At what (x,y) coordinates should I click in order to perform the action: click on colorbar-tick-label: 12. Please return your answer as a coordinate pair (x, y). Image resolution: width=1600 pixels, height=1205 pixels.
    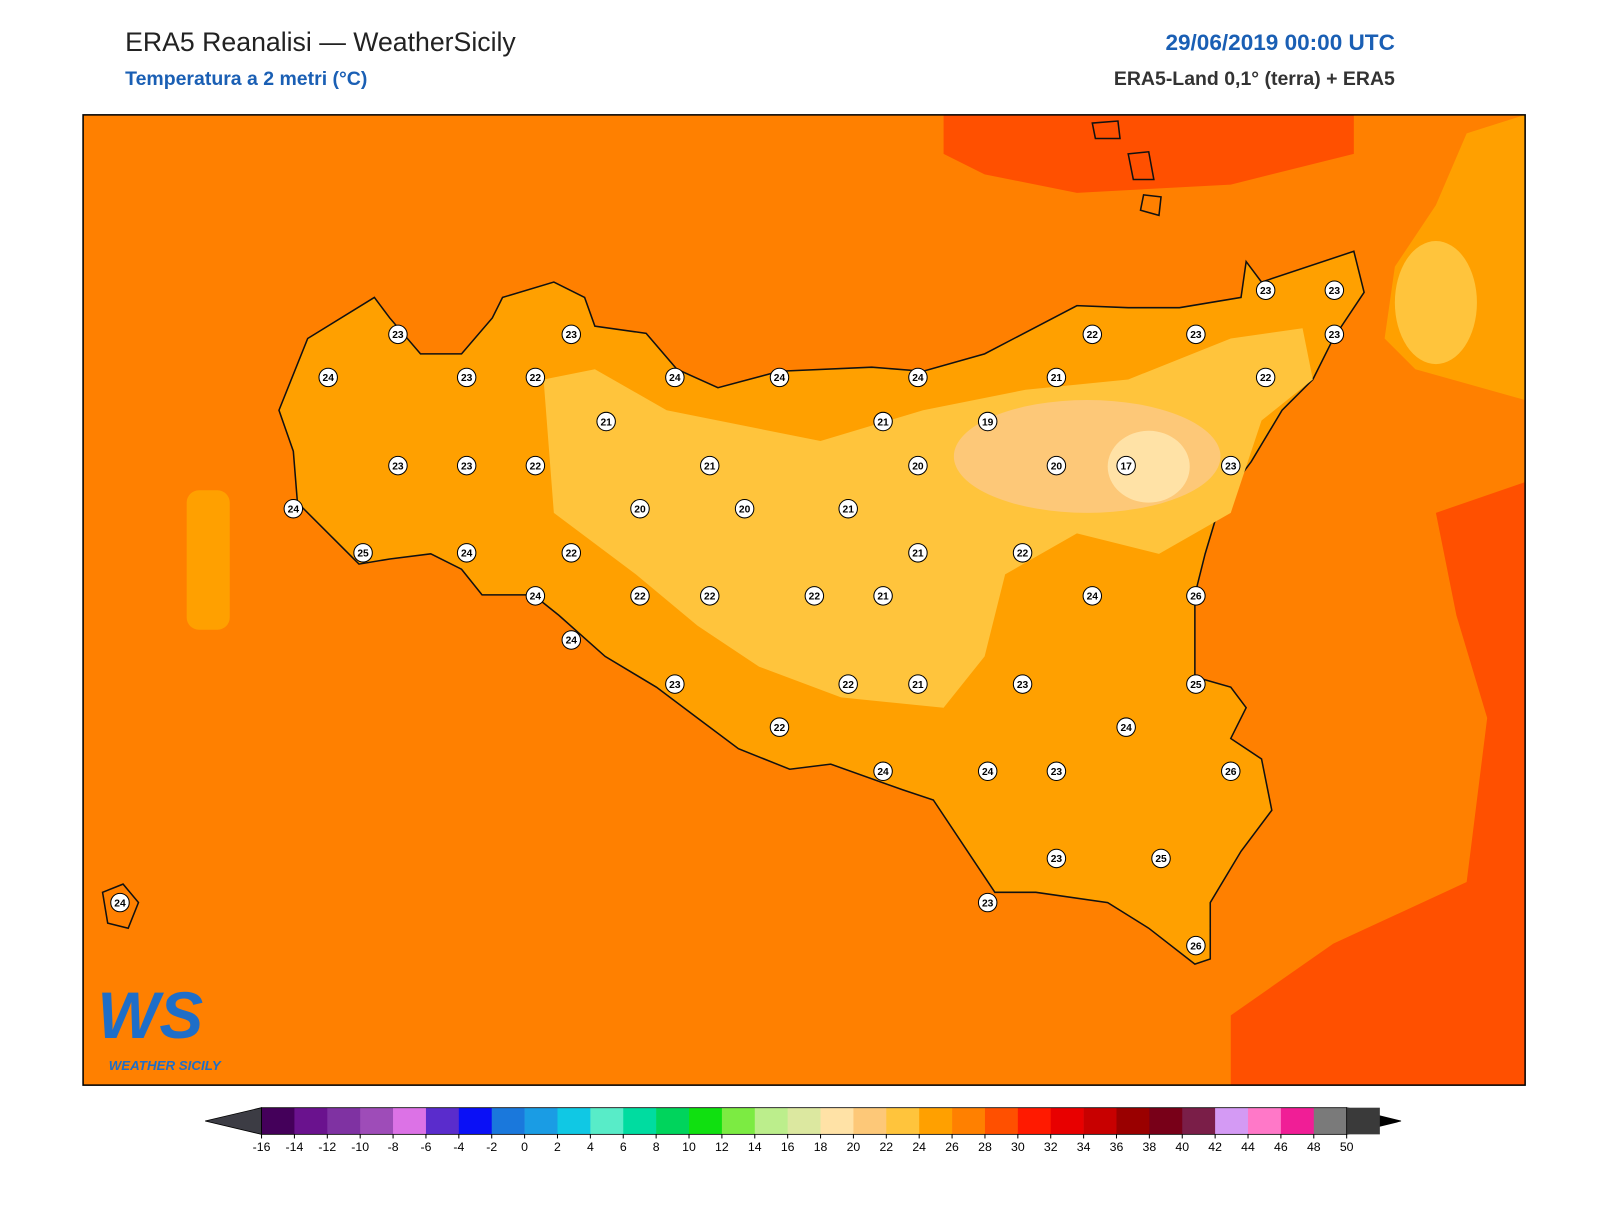
    Looking at the image, I should click on (722, 1147).